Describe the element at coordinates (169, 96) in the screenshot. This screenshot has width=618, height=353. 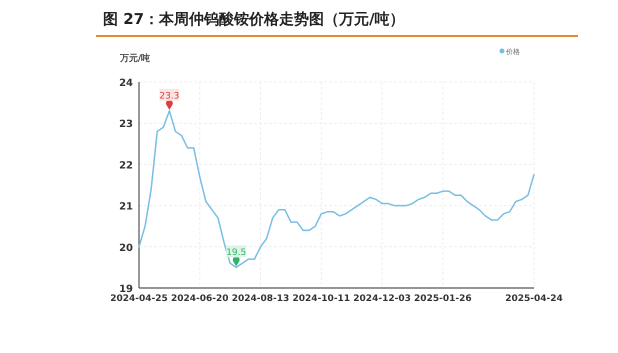
I see `data-label: 23.3` at that location.